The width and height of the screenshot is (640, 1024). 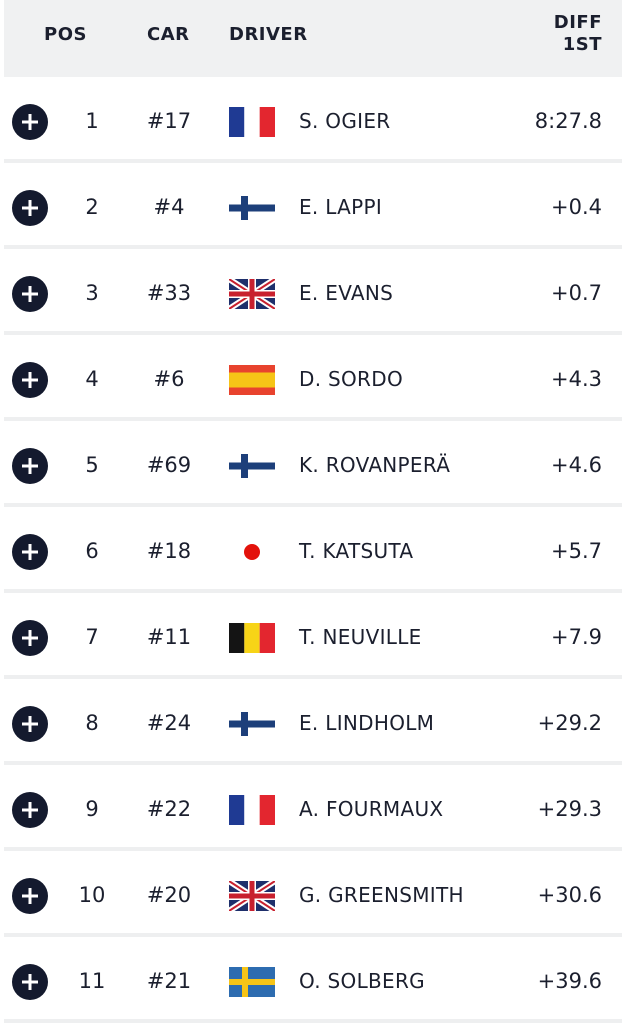 I want to click on position: 4, so click(x=92, y=379).